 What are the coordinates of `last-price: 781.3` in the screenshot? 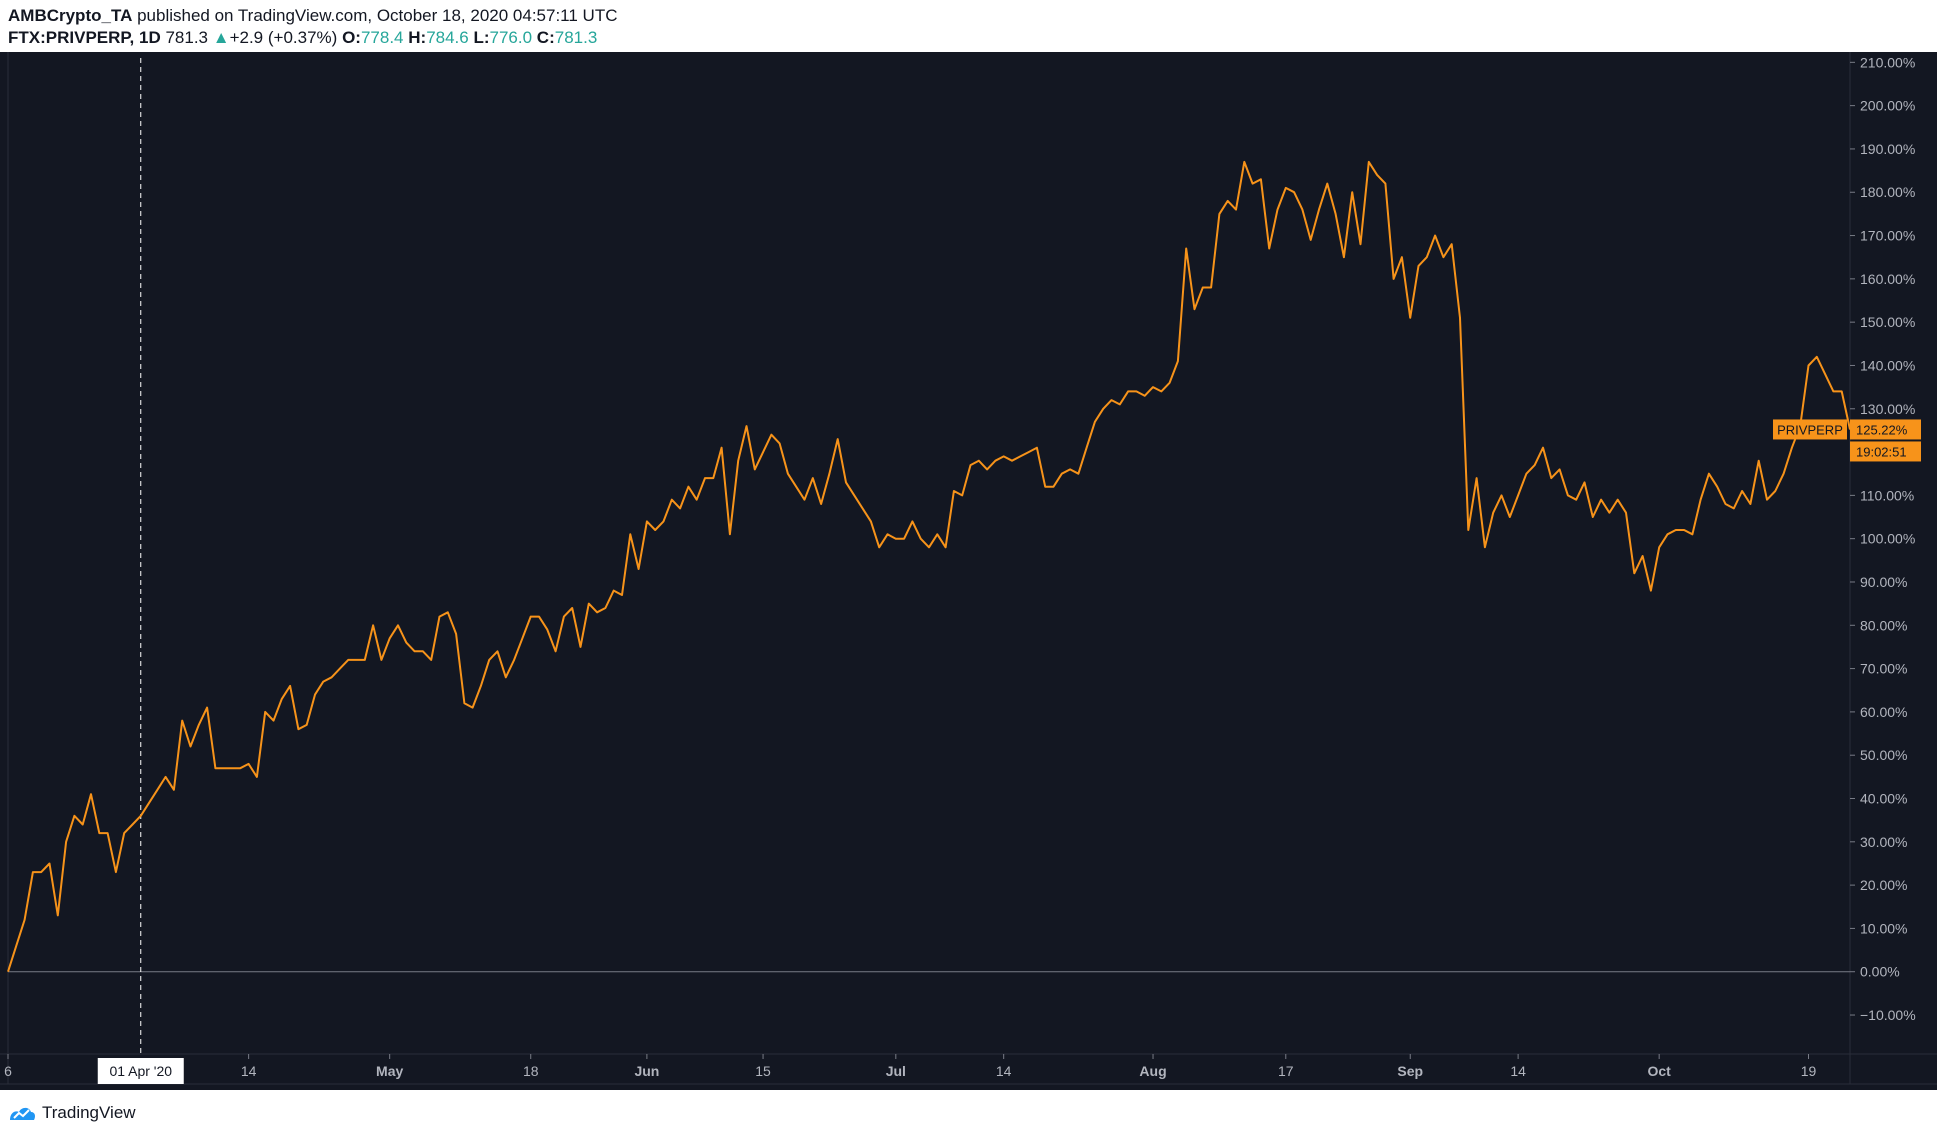 It's located at (187, 37).